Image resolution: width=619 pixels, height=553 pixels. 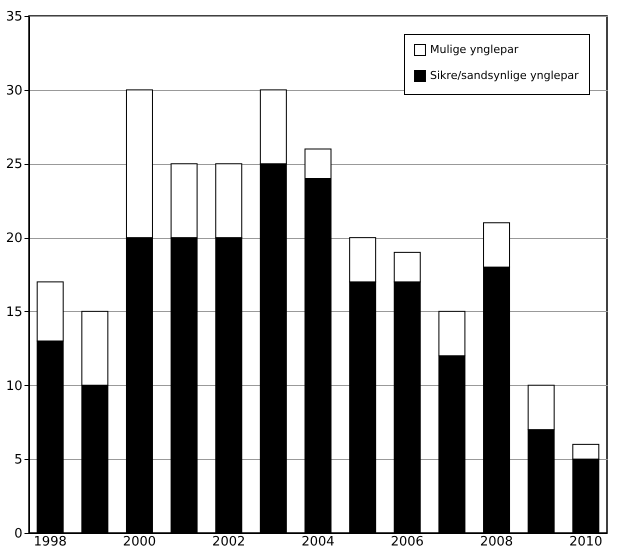 What do you see at coordinates (407, 542) in the screenshot?
I see `x-tick-label: 2006` at bounding box center [407, 542].